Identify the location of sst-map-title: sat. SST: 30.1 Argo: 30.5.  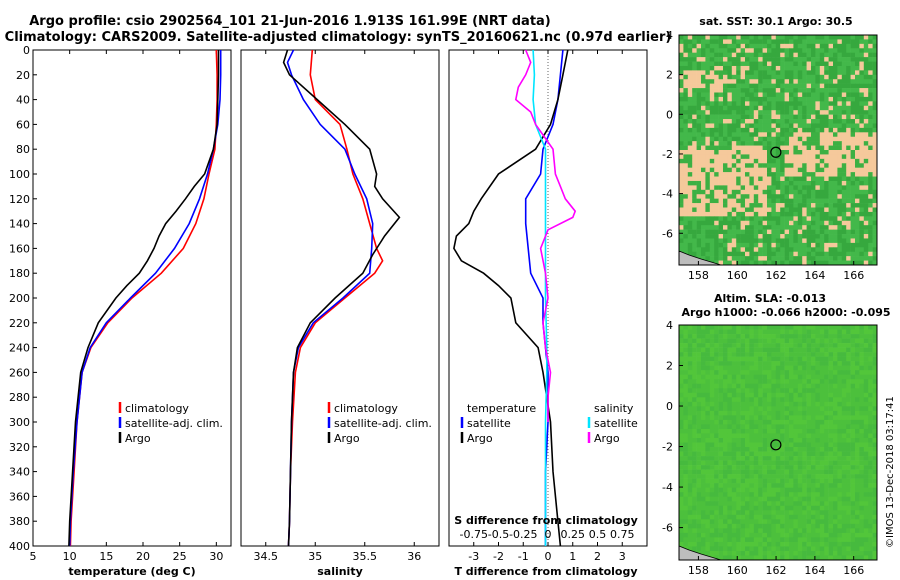
(775, 21).